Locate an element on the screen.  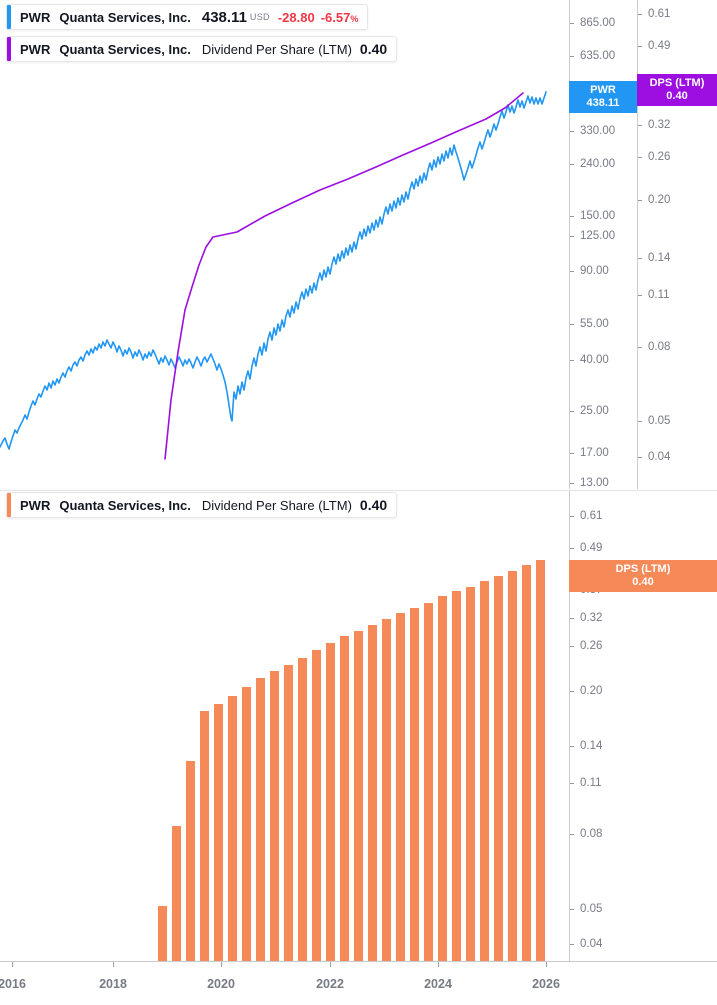
dps-pane-badge-label: DPS (LTM) is located at coordinates (643, 569).